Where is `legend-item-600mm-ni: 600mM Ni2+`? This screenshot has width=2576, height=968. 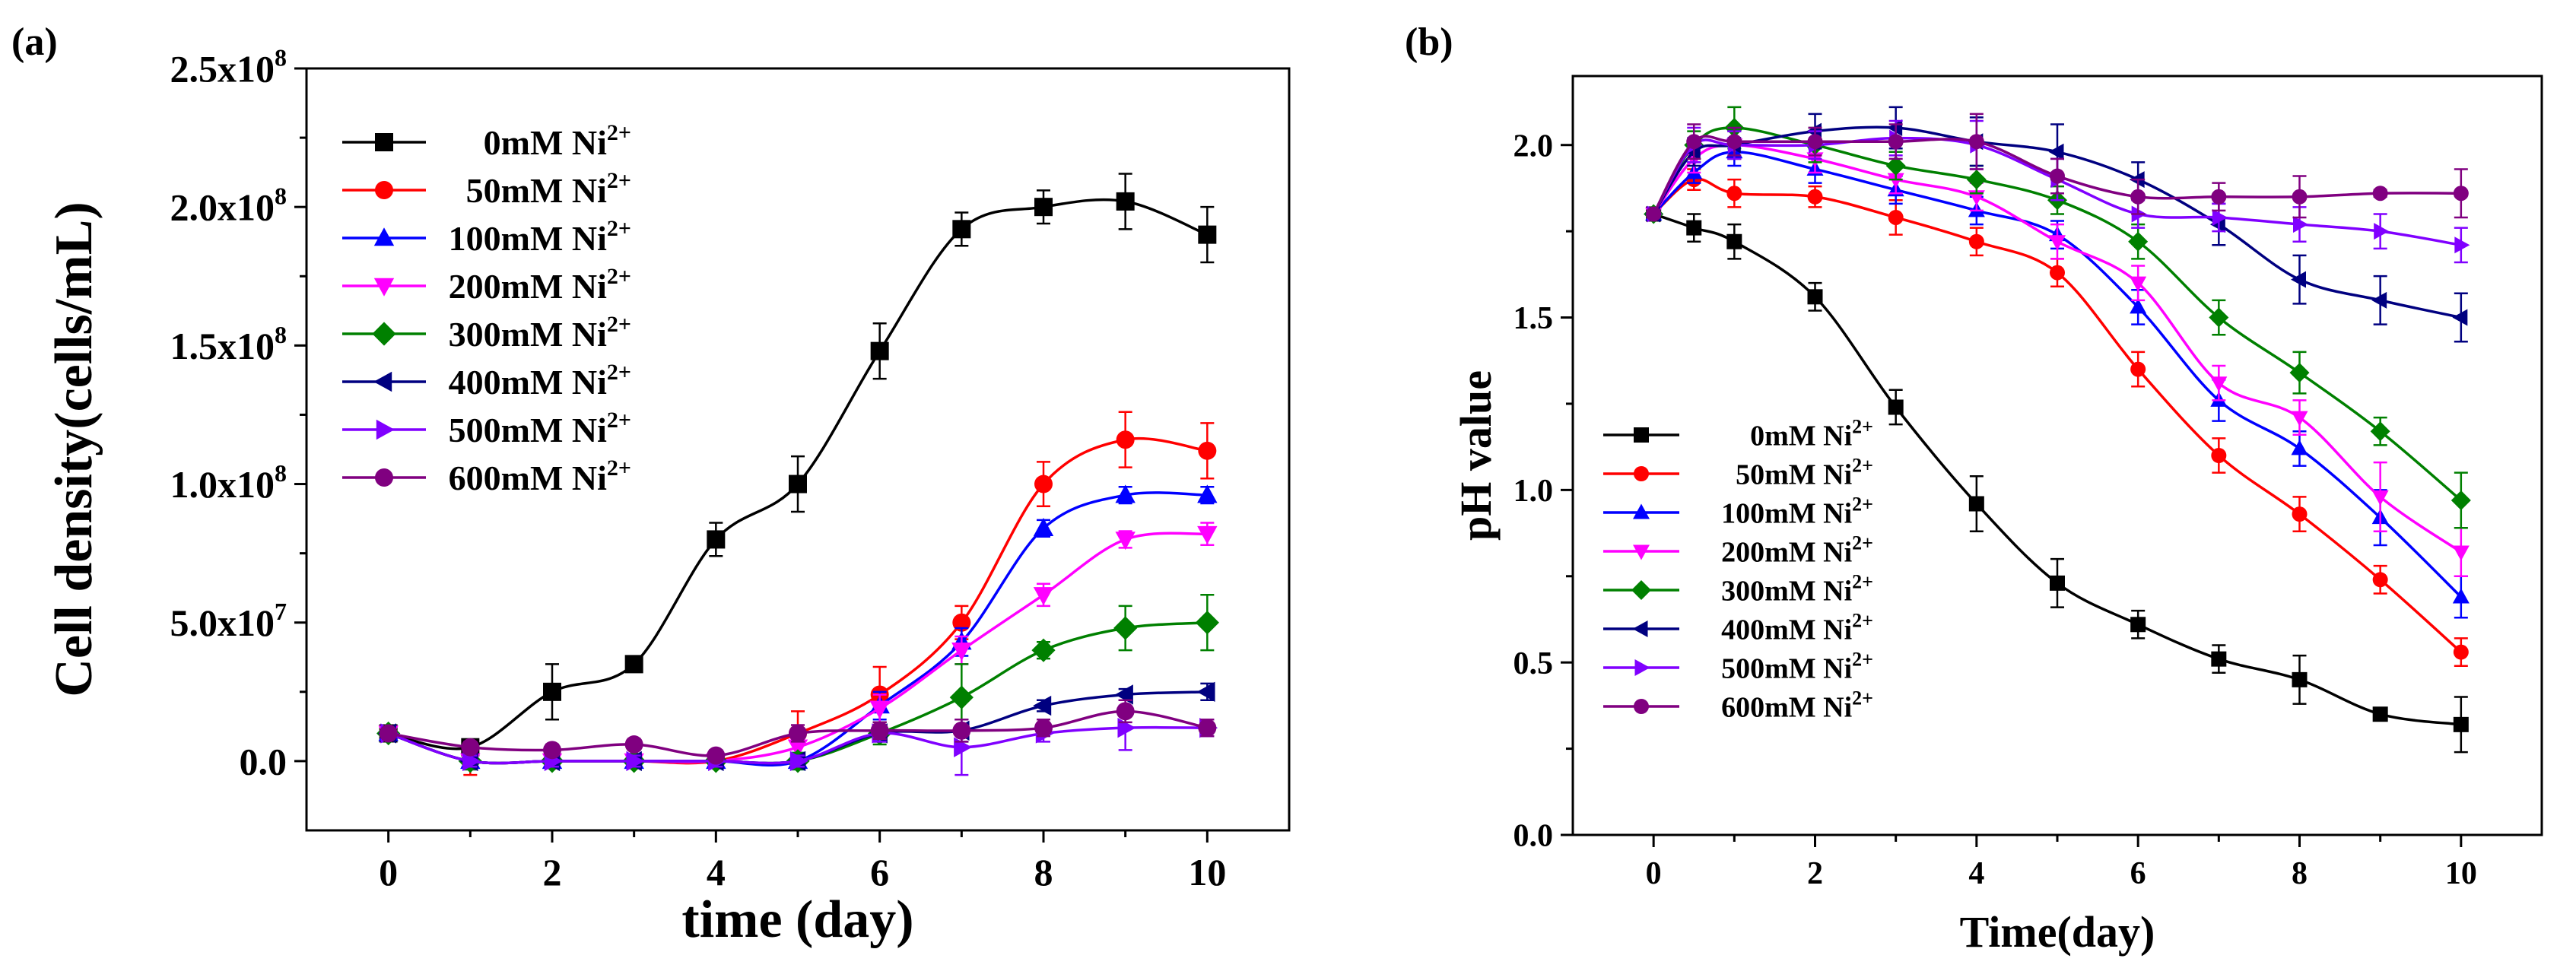
legend-item-600mm-ni: 600mM Ni2+ is located at coordinates (1738, 705).